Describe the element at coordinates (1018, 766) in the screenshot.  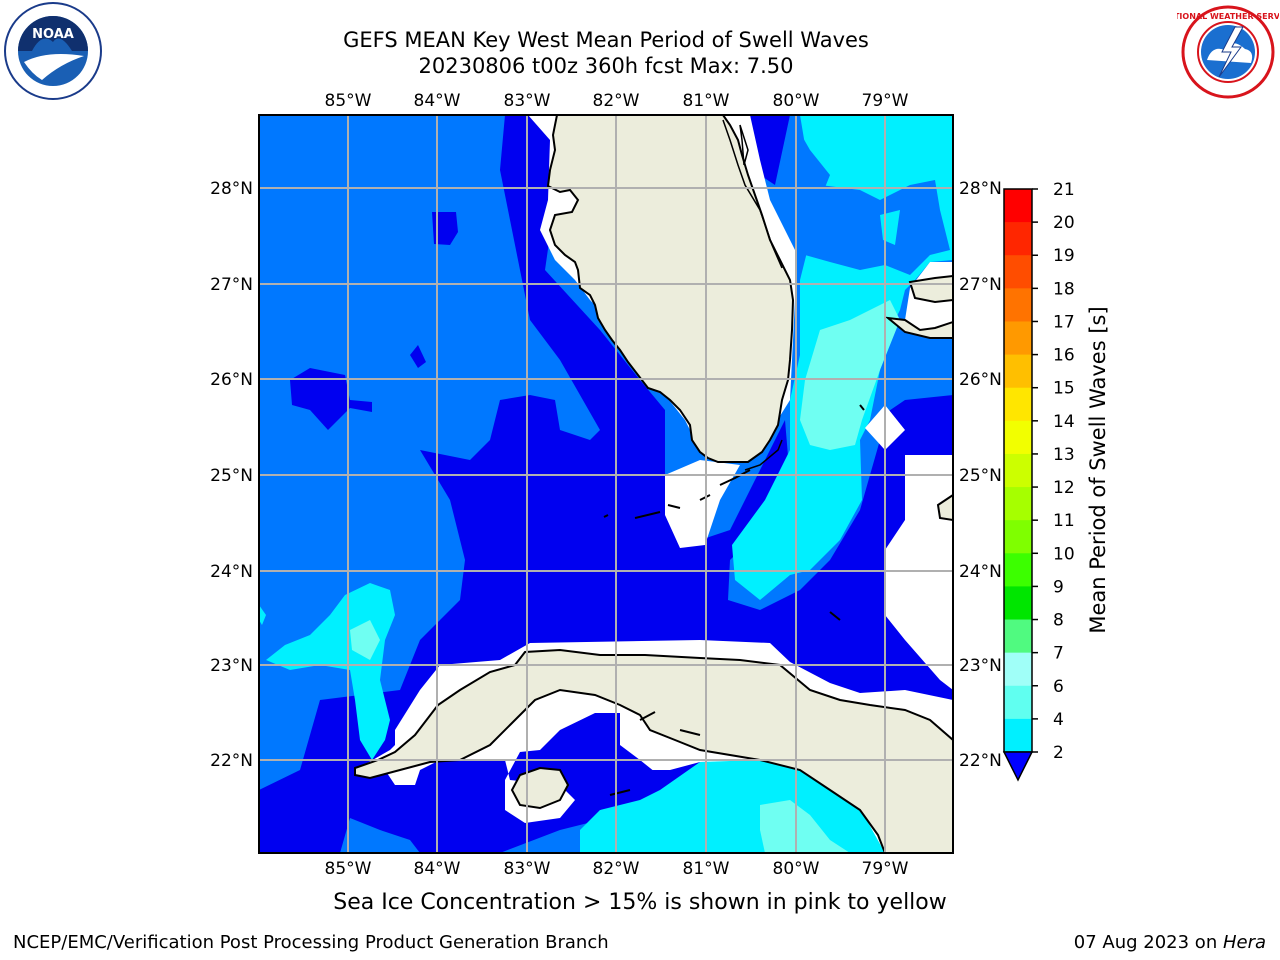
I see `colorbar-extend-arrow` at that location.